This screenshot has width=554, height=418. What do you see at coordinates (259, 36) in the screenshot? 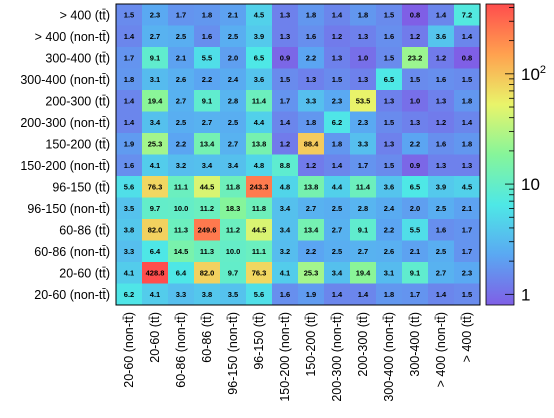
I see `cell-value-label: 3.9` at bounding box center [259, 36].